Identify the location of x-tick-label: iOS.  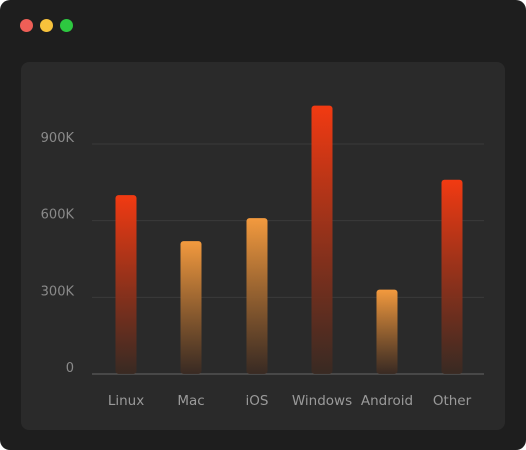
(257, 401).